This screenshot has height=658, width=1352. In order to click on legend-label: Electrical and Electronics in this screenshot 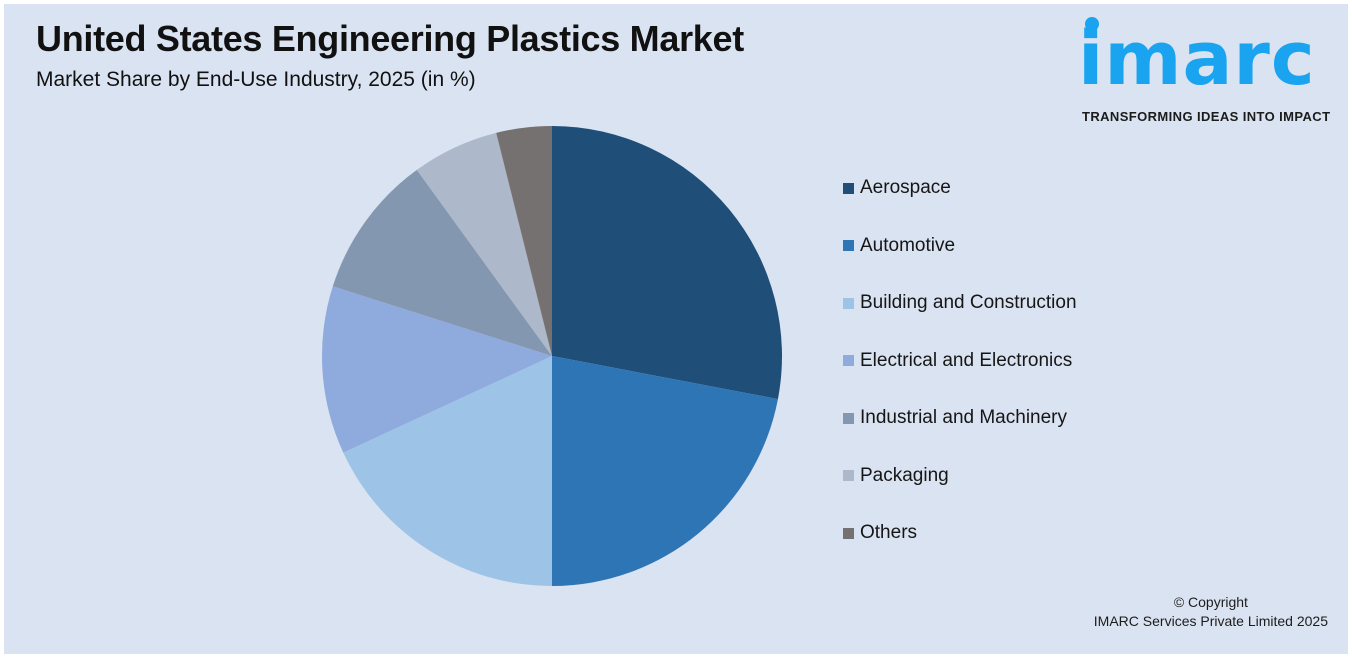, I will do `click(966, 360)`.